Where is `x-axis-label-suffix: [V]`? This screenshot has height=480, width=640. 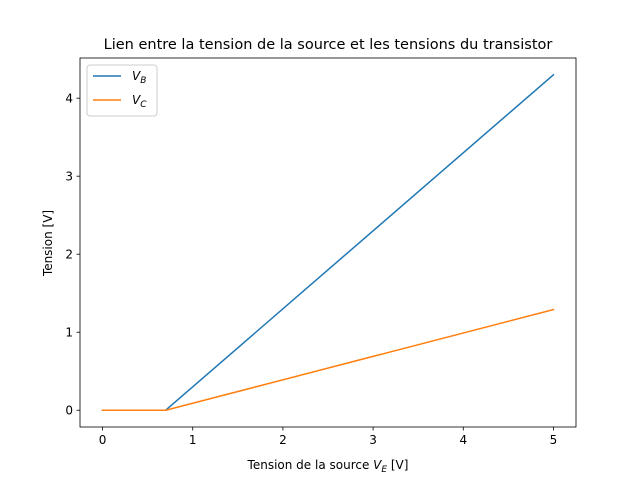 x-axis-label-suffix: [V] is located at coordinates (397, 465).